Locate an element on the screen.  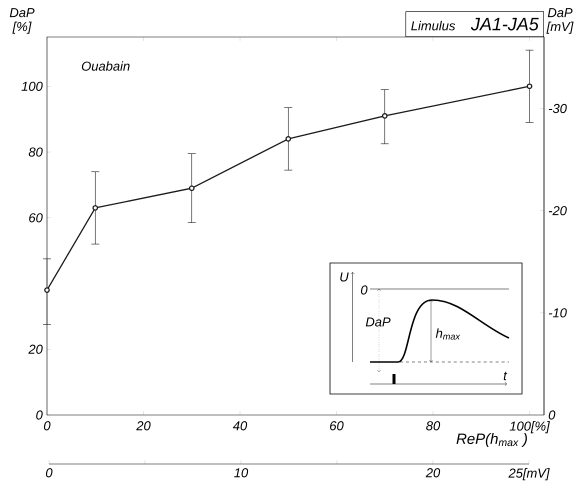
y-tick-label: 100 is located at coordinates (32, 86).